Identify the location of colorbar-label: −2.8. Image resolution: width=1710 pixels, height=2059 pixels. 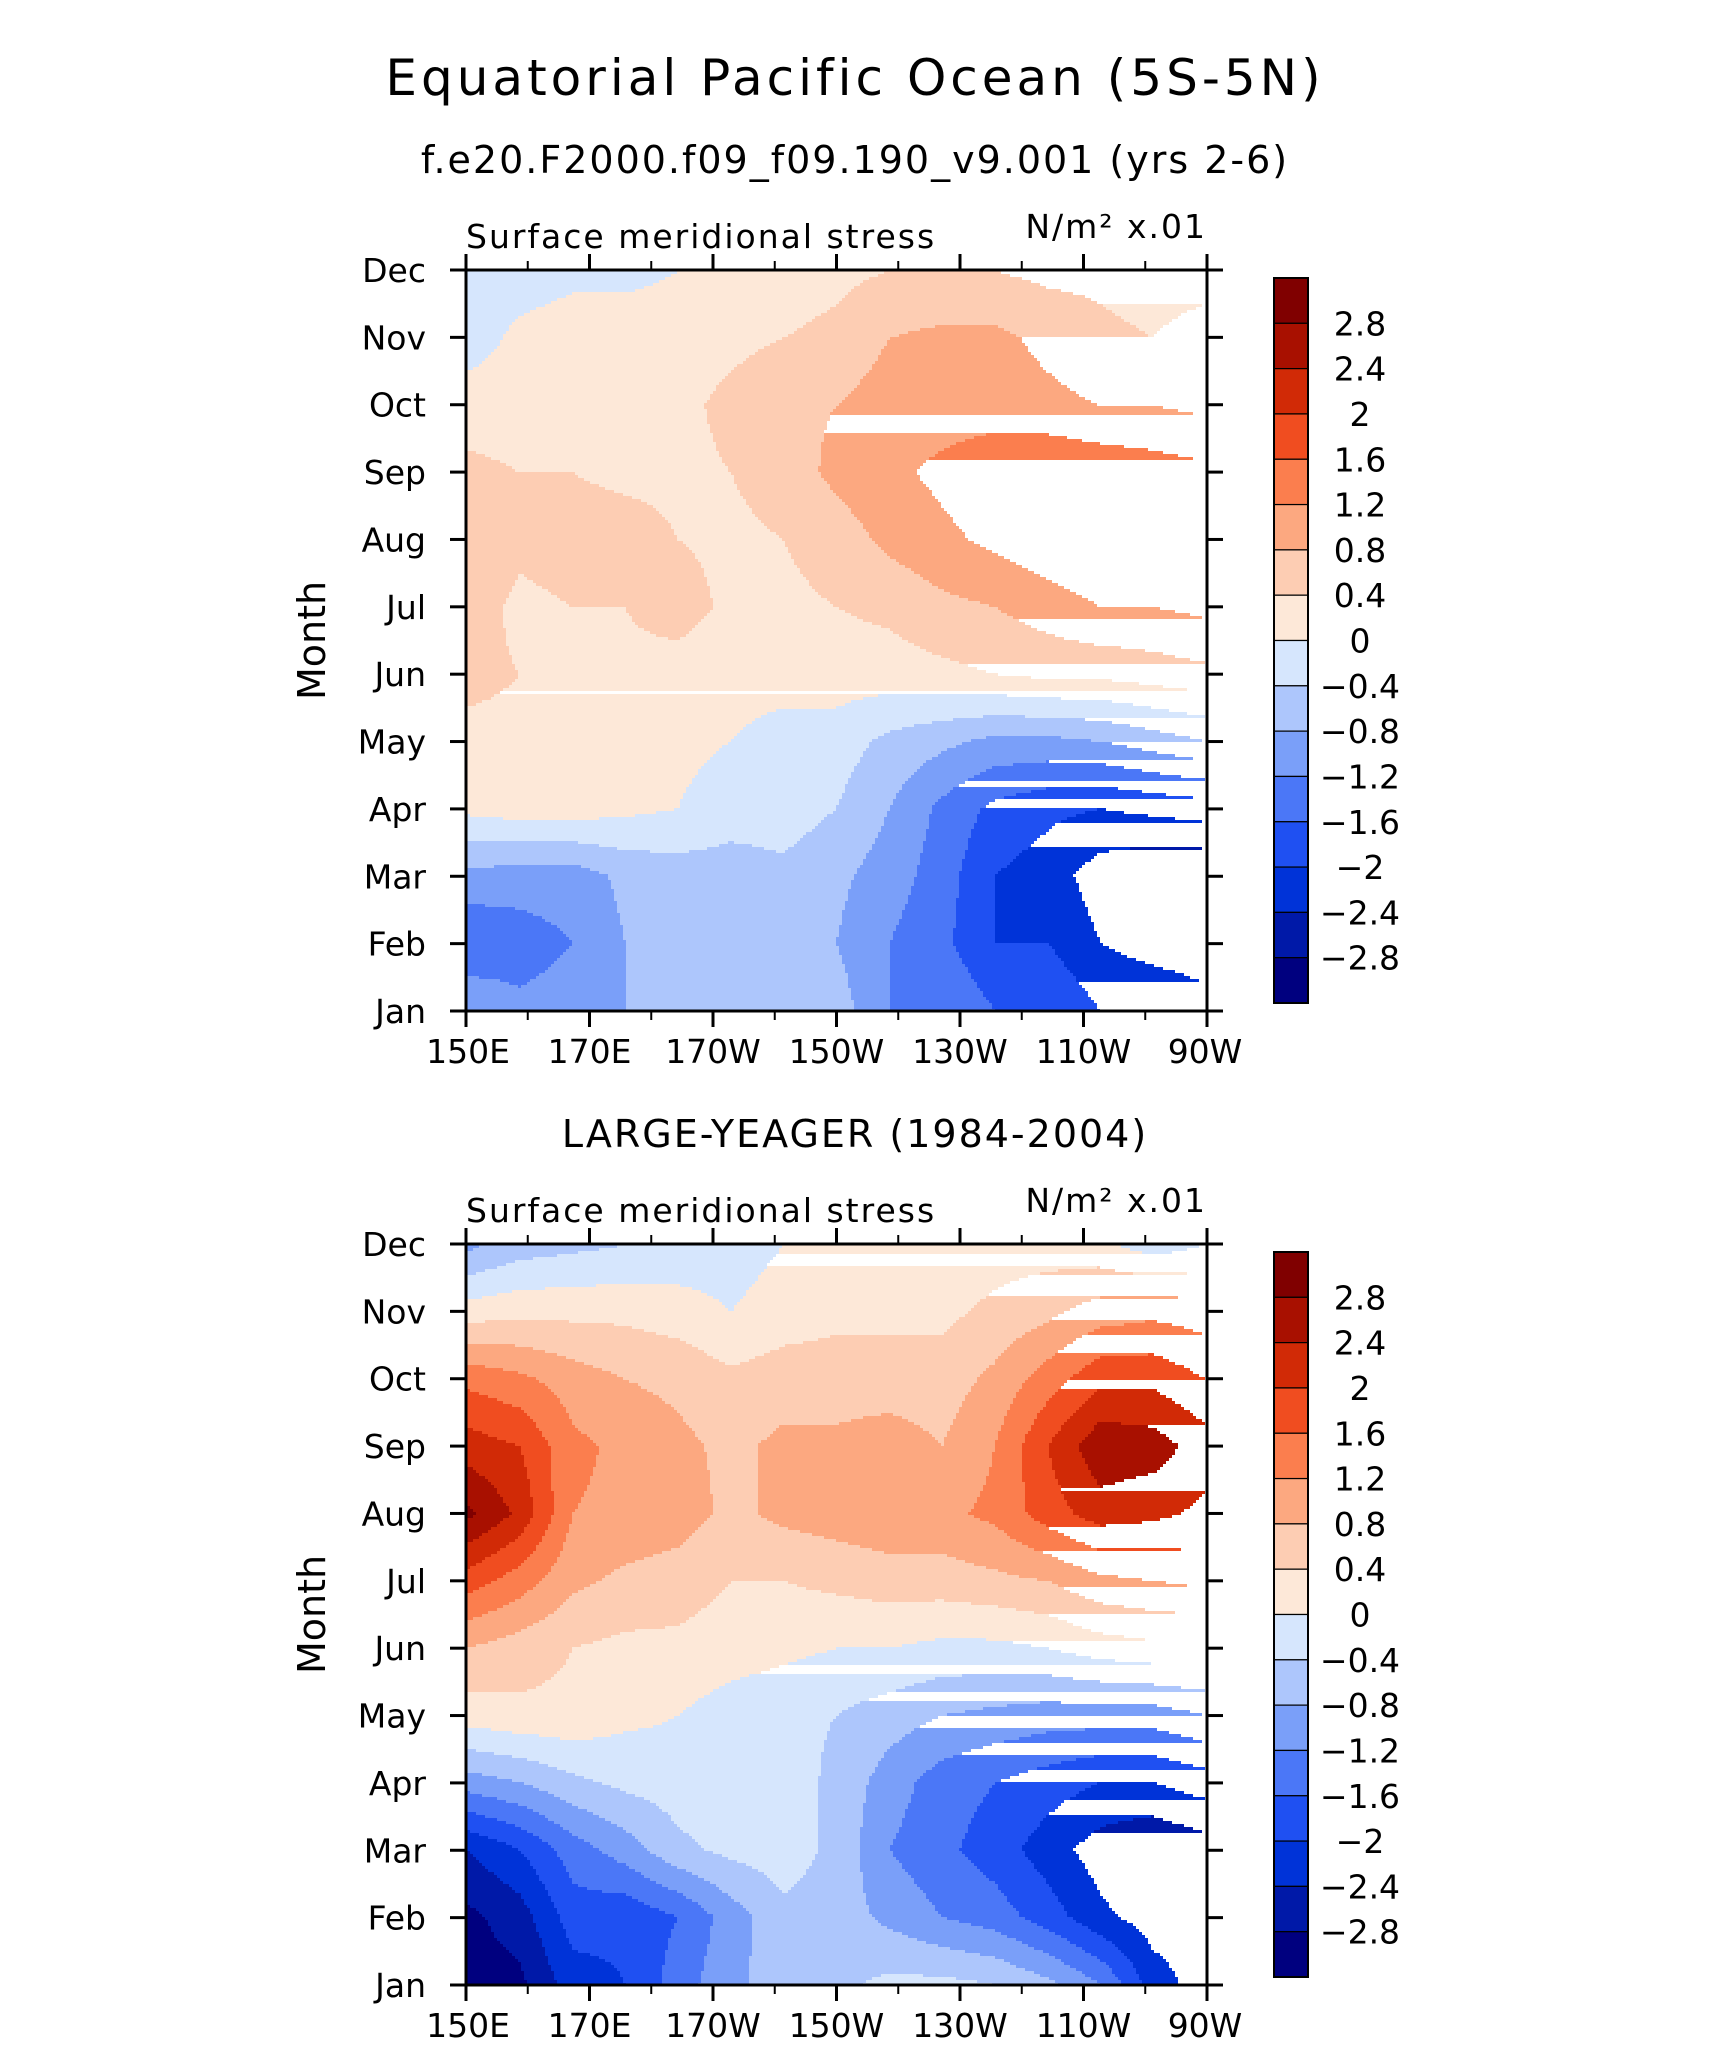
(1360, 958).